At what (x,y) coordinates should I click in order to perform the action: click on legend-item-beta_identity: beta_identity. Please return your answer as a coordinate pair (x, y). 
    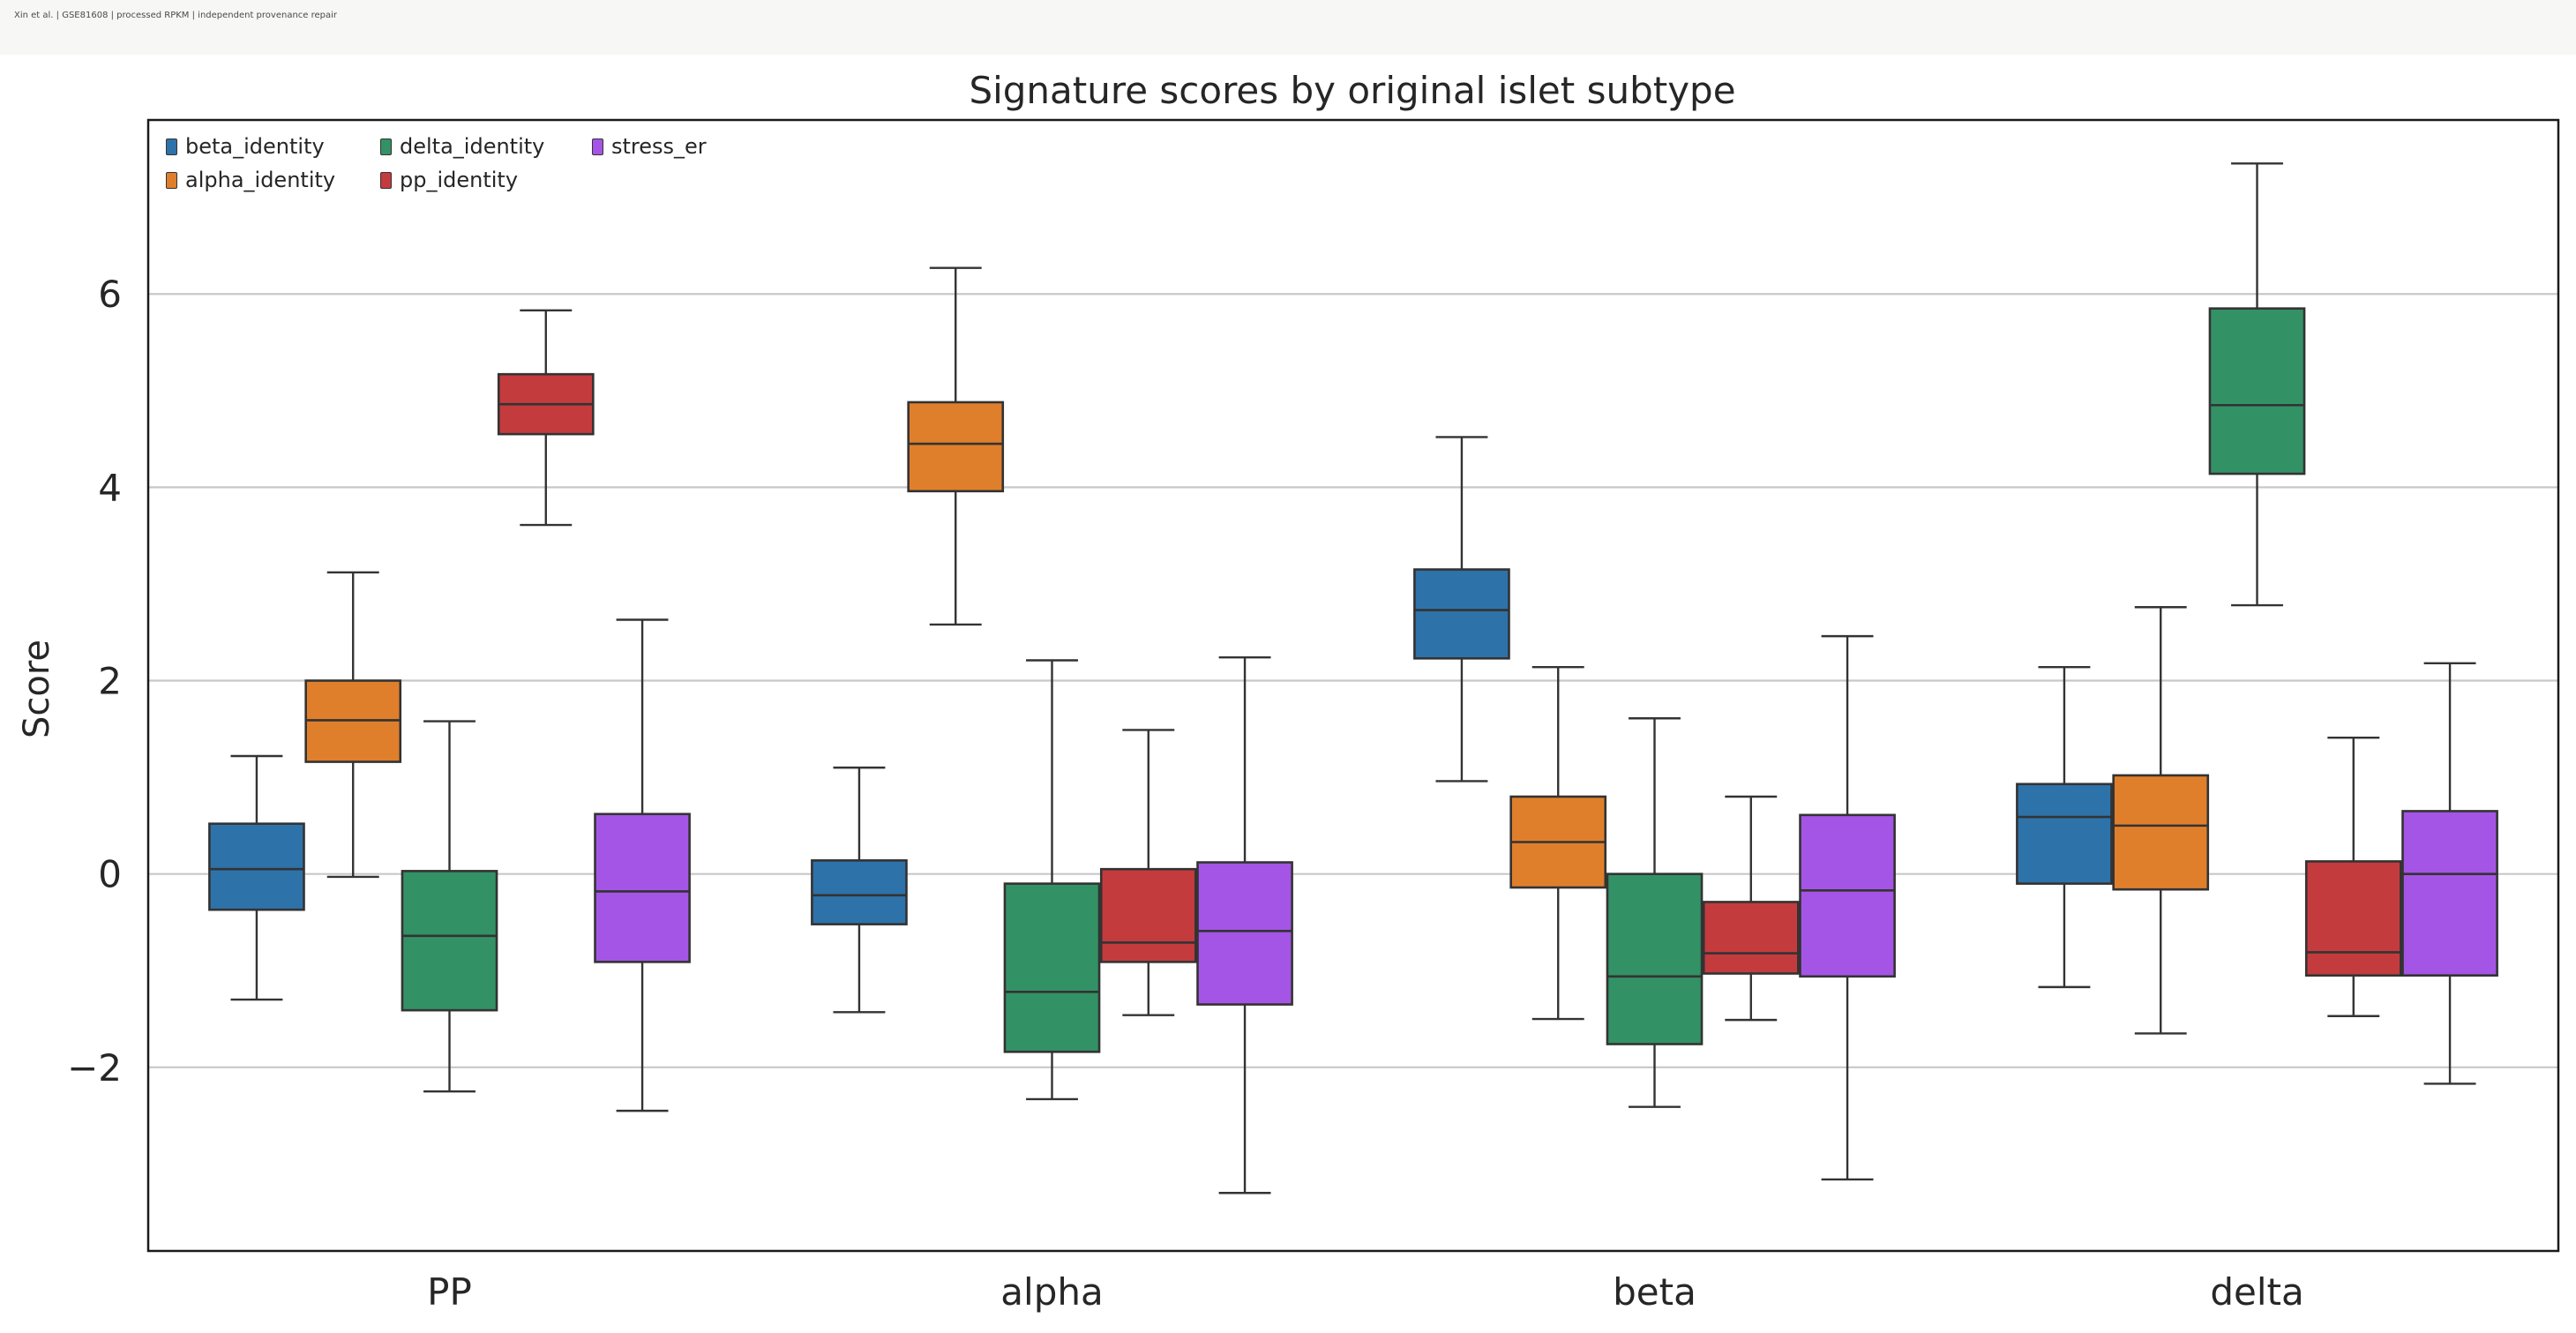
    Looking at the image, I should click on (273, 146).